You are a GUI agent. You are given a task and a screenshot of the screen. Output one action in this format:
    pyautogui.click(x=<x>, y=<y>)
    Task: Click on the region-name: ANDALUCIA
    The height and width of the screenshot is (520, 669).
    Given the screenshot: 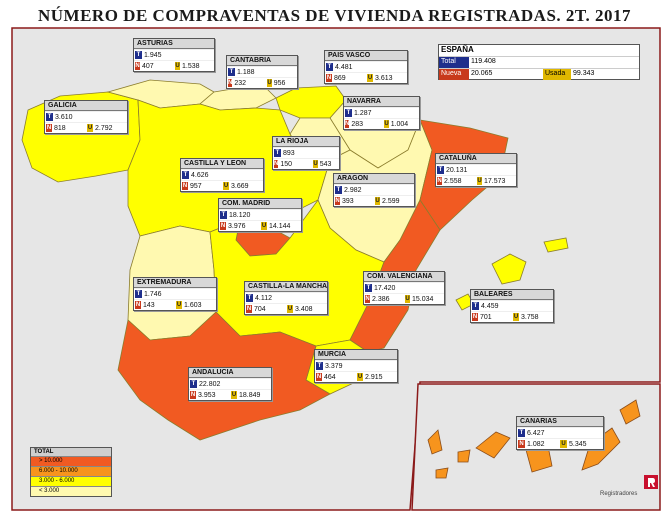 What is the action you would take?
    pyautogui.click(x=230, y=373)
    